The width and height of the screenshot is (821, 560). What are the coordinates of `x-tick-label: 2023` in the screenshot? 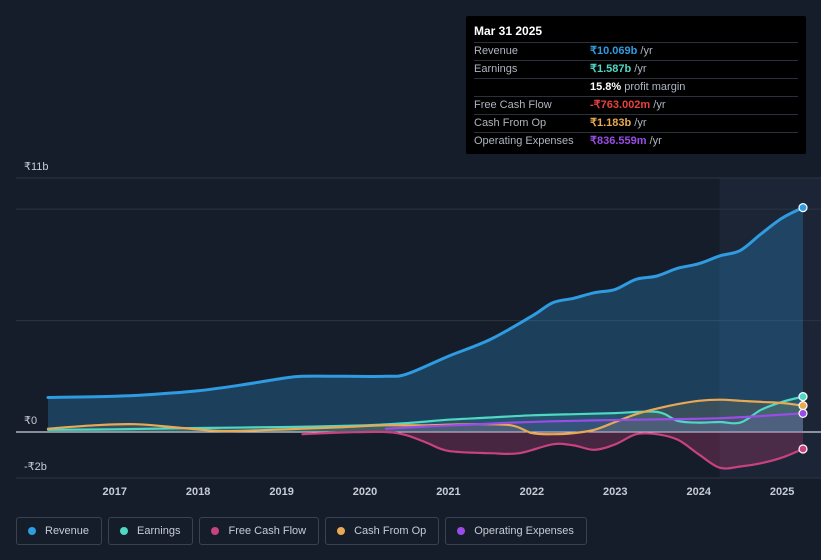 It's located at (615, 492).